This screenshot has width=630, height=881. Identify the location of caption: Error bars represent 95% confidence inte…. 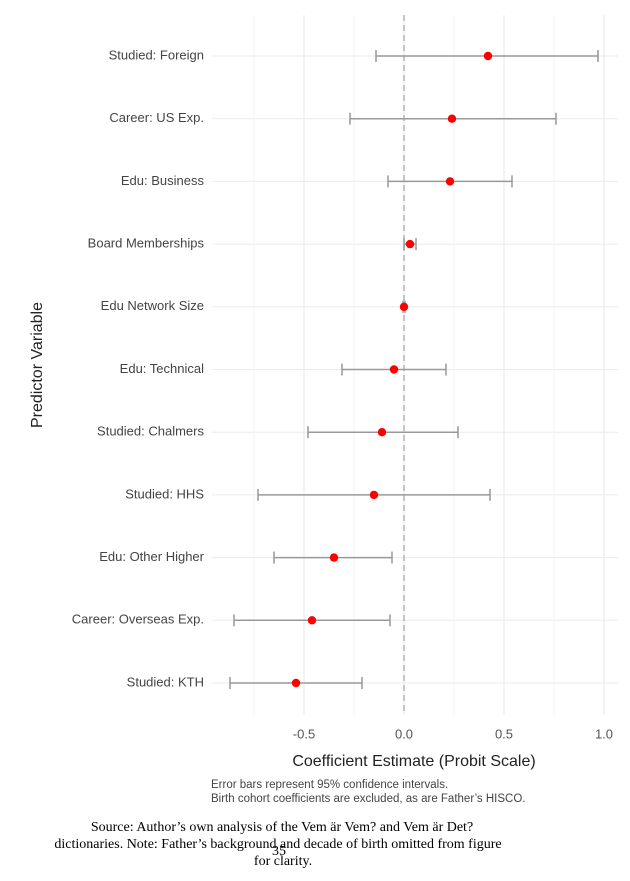
(329, 785).